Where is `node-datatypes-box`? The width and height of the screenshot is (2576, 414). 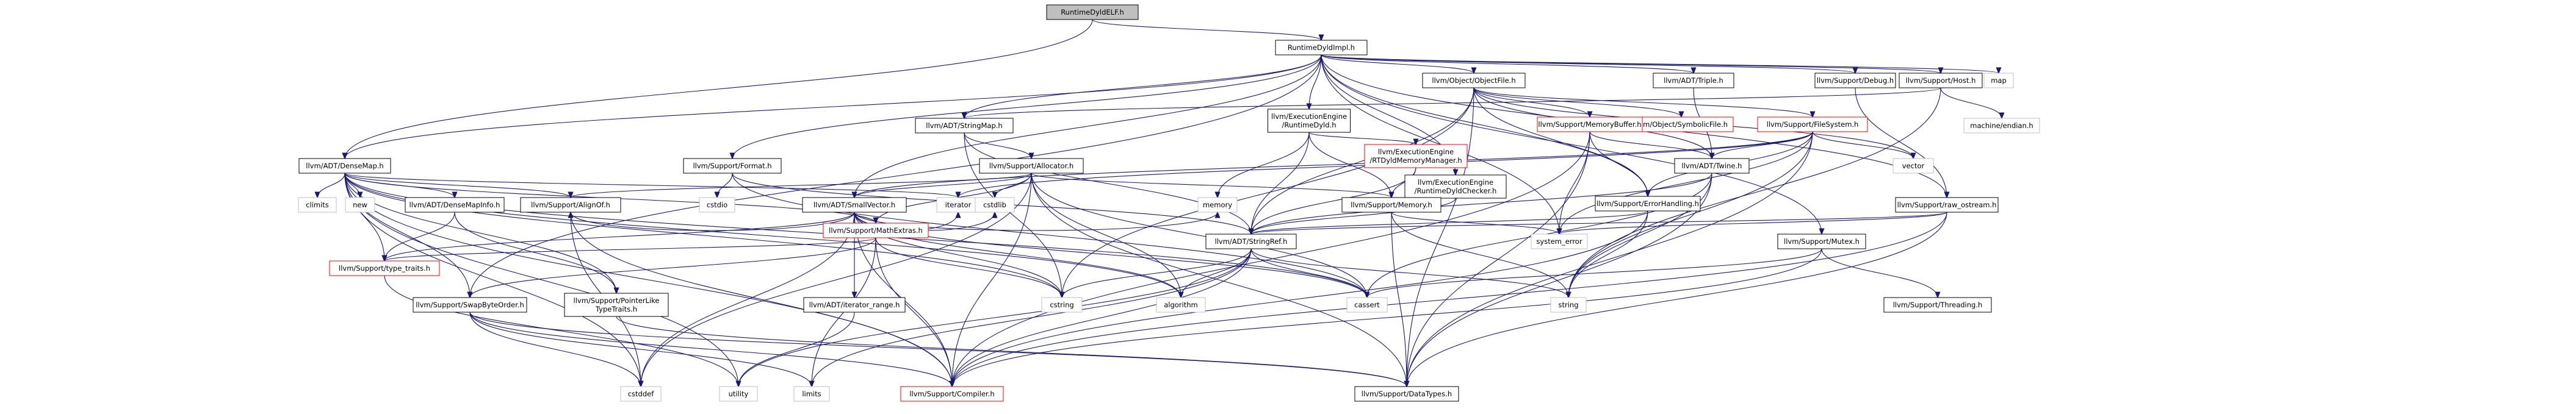 node-datatypes-box is located at coordinates (1406, 394).